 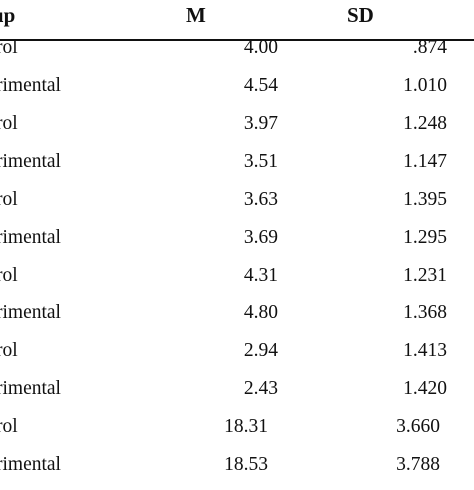 I want to click on table-row: rimental 3.51 1.147, so click(x=237, y=168).